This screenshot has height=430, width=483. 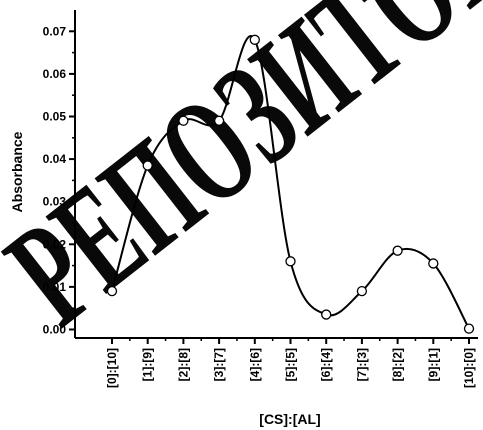 What do you see at coordinates (326, 364) in the screenshot?
I see `x-tick-label: [6]:[4]` at bounding box center [326, 364].